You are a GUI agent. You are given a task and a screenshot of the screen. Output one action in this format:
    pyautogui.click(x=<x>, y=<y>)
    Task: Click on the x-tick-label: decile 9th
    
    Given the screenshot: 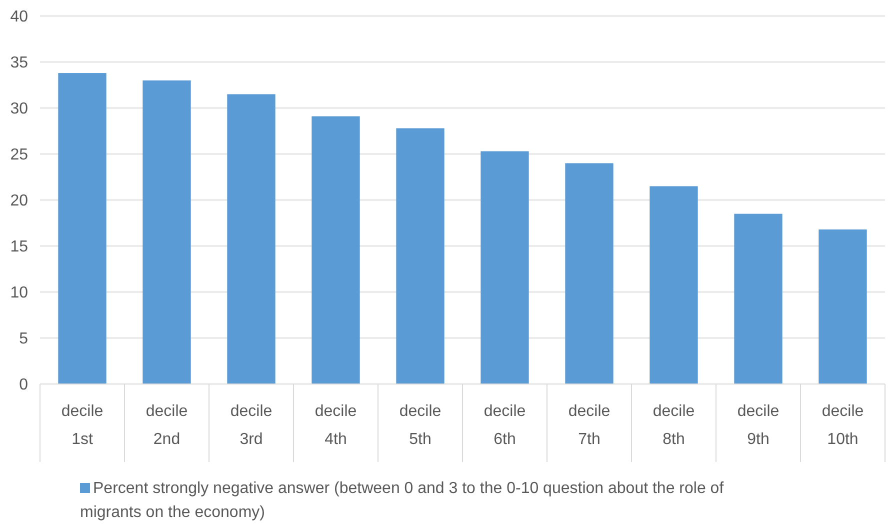 What is the action you would take?
    pyautogui.click(x=758, y=425)
    